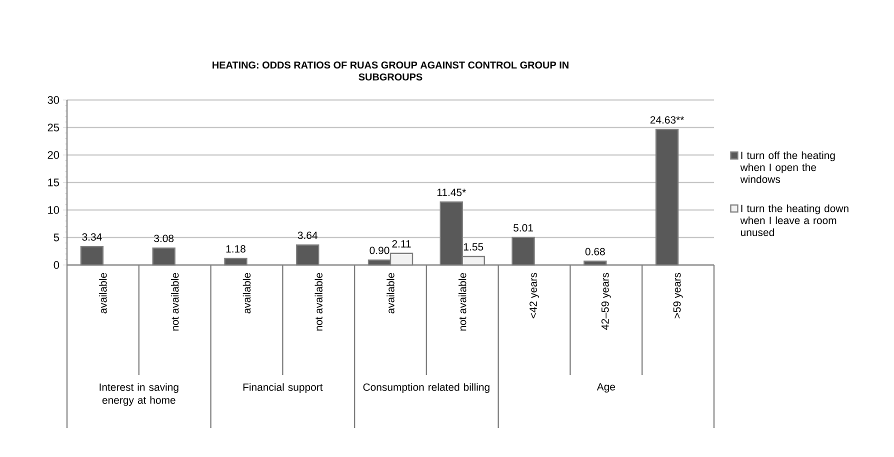 Image resolution: width=894 pixels, height=457 pixels. Describe the element at coordinates (380, 250) in the screenshot. I see `data-label: 0.90` at that location.